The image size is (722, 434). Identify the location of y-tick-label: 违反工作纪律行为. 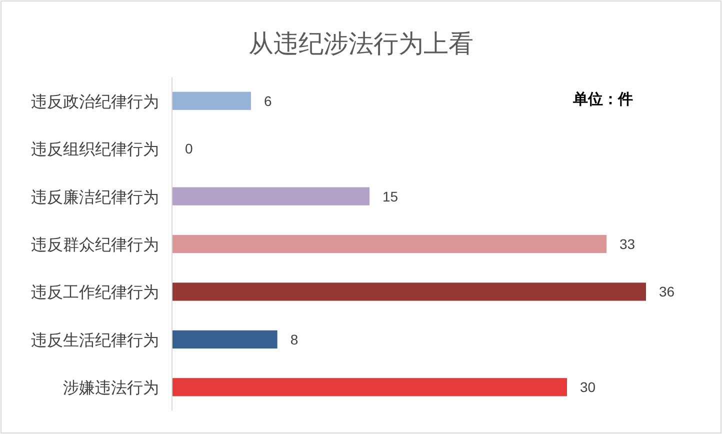
(95, 293).